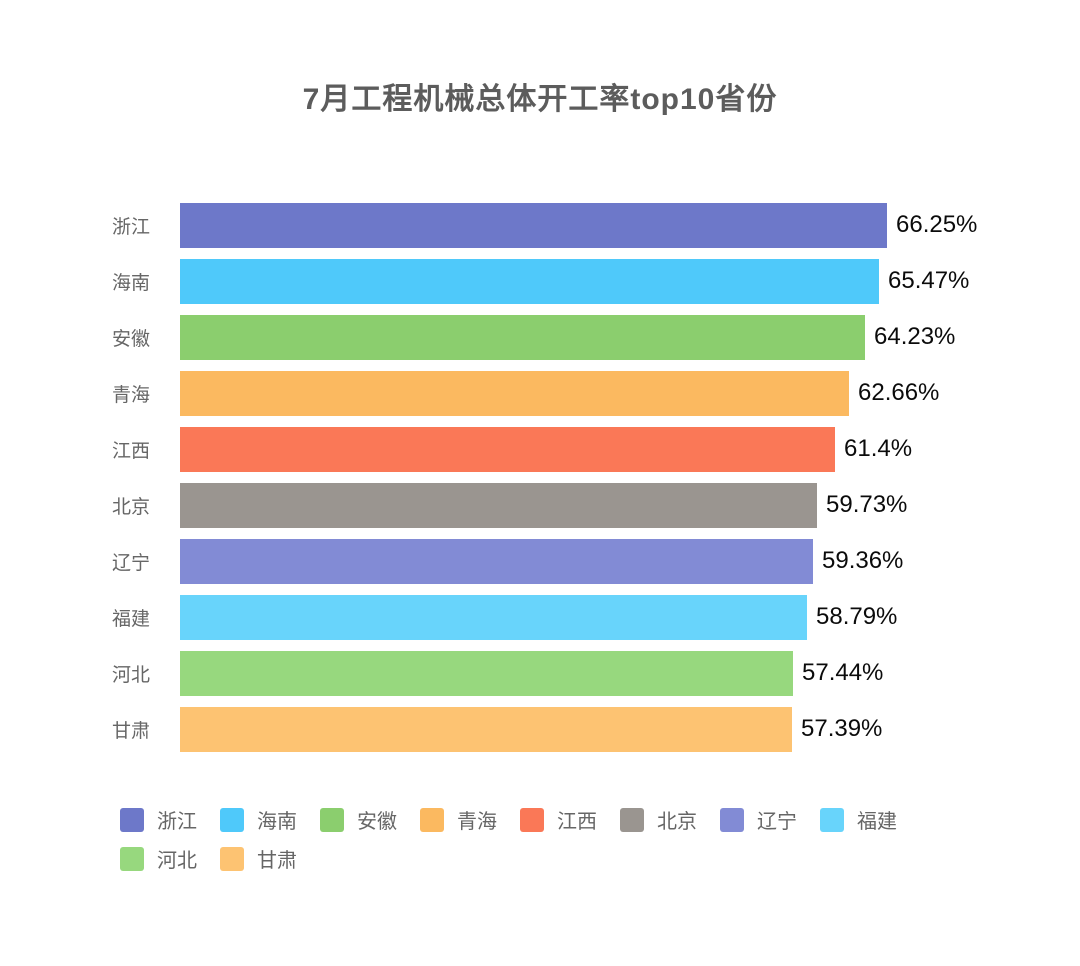 The height and width of the screenshot is (966, 1080). I want to click on bar-row: 河北 57.44%, so click(540, 673).